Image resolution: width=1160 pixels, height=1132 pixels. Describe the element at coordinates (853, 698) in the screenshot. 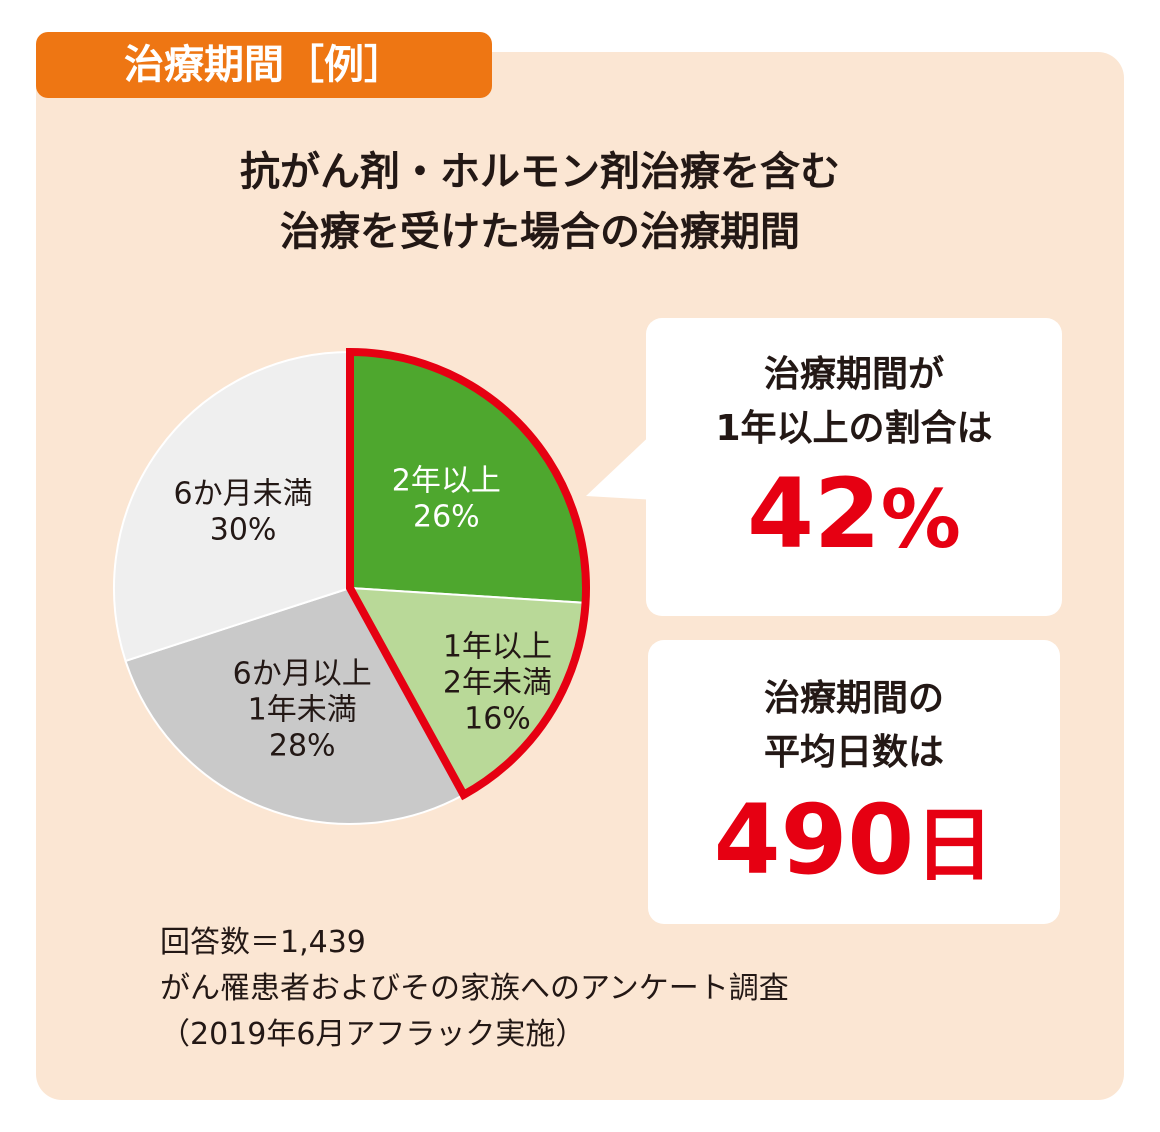

I see `average-callout-line-1: 治療期間の` at that location.